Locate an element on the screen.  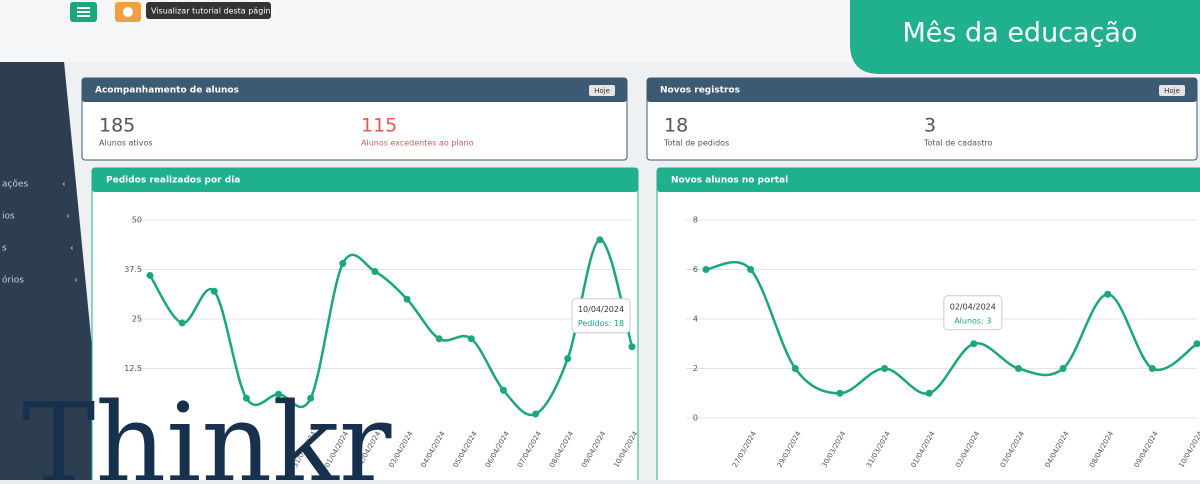
tooltip-value: Pedidos: 18 is located at coordinates (601, 323).